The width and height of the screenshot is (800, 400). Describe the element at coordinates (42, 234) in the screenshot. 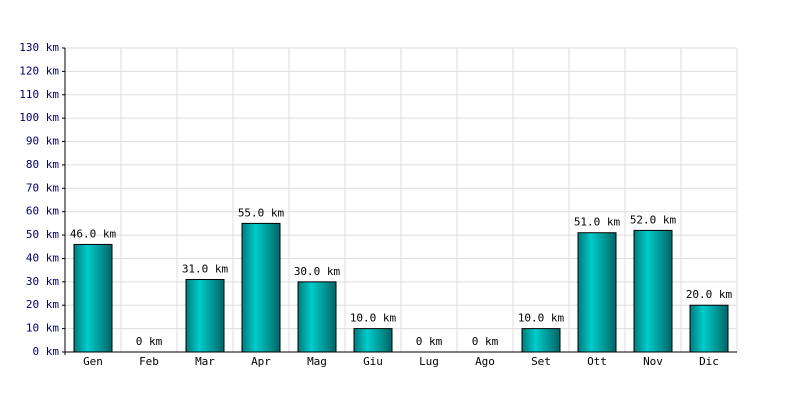

I see `y-tick-label: 50 km` at that location.